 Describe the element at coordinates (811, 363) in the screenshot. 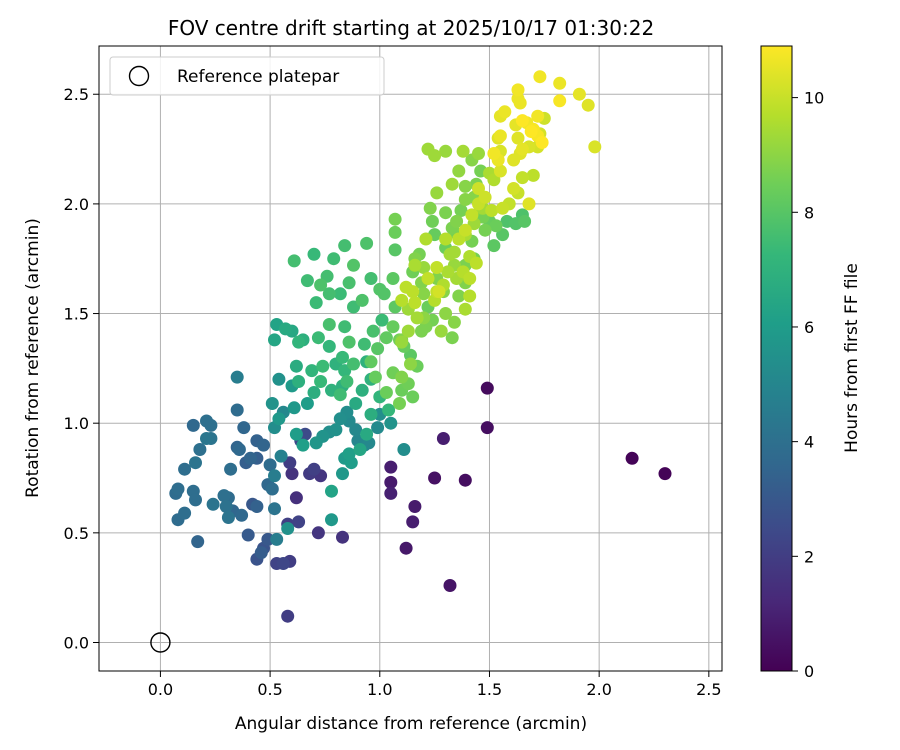

I see `colorbar: 0 2 4 6 8 10 Hours from first FF file` at that location.